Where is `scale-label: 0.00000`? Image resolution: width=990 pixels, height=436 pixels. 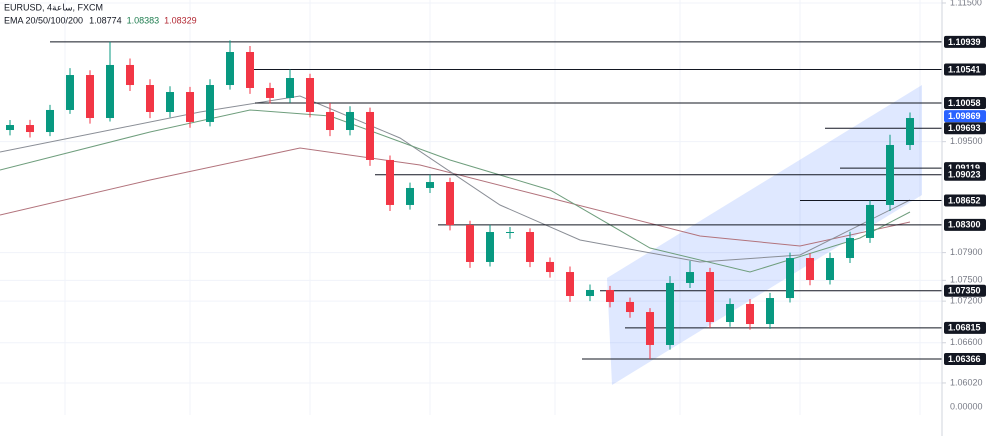
scale-label: 0.00000 is located at coordinates (966, 406).